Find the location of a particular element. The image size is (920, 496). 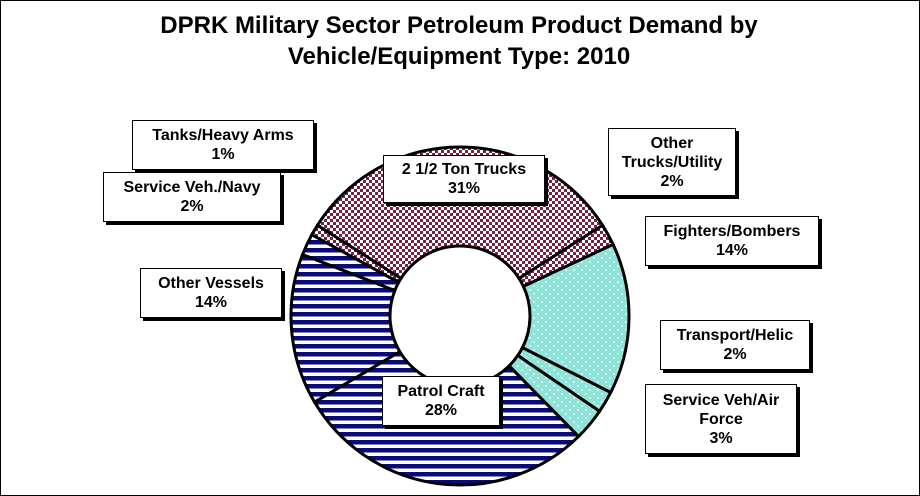

data-label-transport-helic: Transport/Helic 2% is located at coordinates (735, 345).